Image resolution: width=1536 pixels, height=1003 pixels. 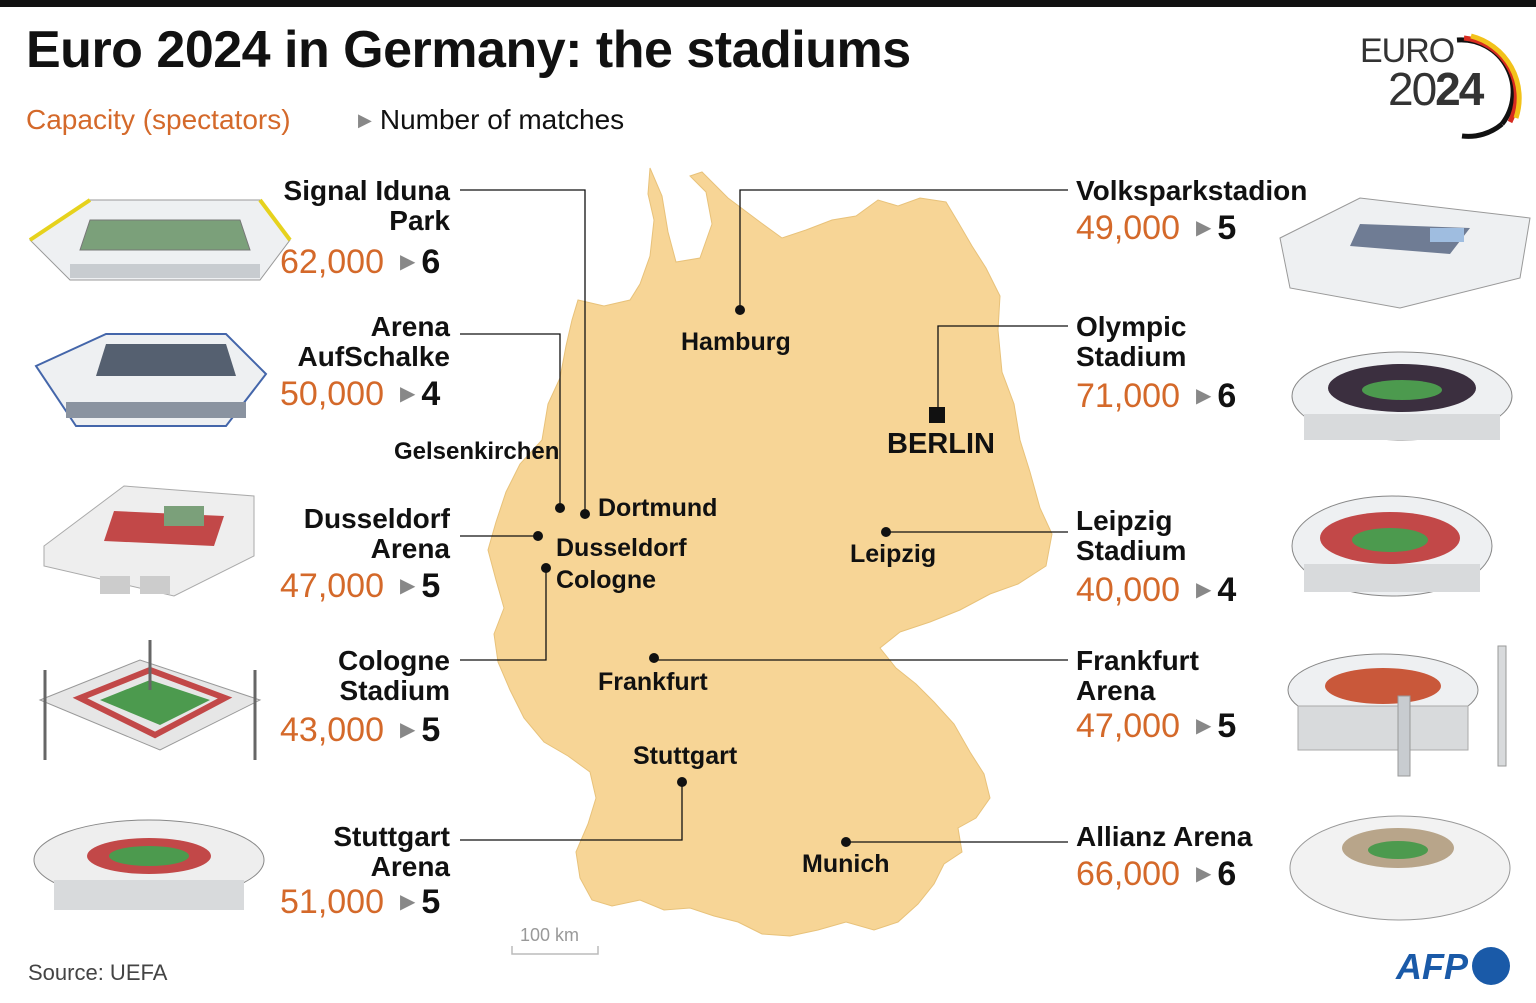 What do you see at coordinates (1400, 868) in the screenshot?
I see `stadium-icon-munich` at bounding box center [1400, 868].